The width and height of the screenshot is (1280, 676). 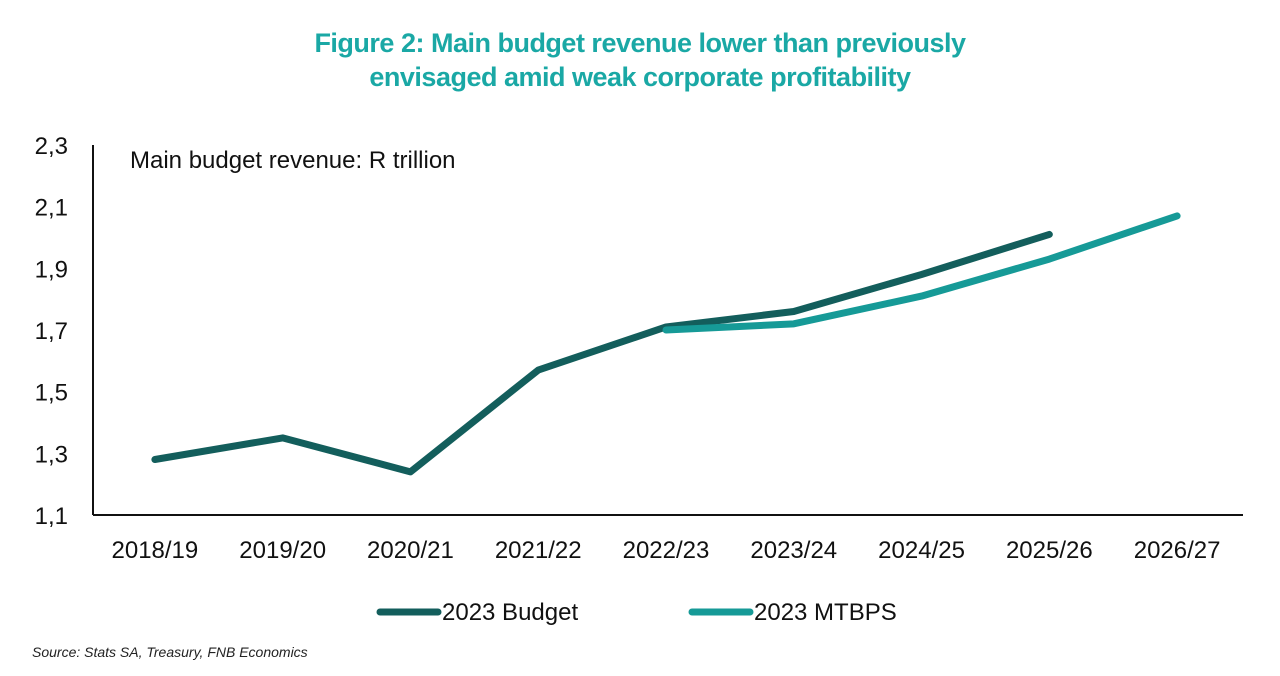 What do you see at coordinates (825, 612) in the screenshot?
I see `legend-label: 2023 MTBPS` at bounding box center [825, 612].